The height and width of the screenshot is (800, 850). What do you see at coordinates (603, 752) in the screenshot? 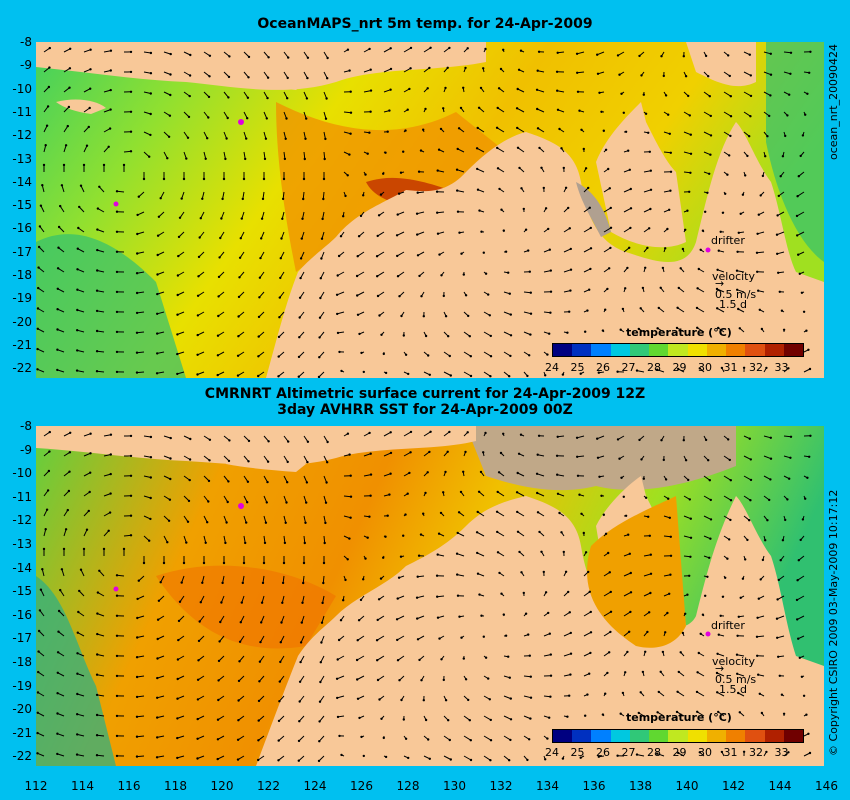
I see `bottom-legend-tick-label: 26` at bounding box center [603, 752].